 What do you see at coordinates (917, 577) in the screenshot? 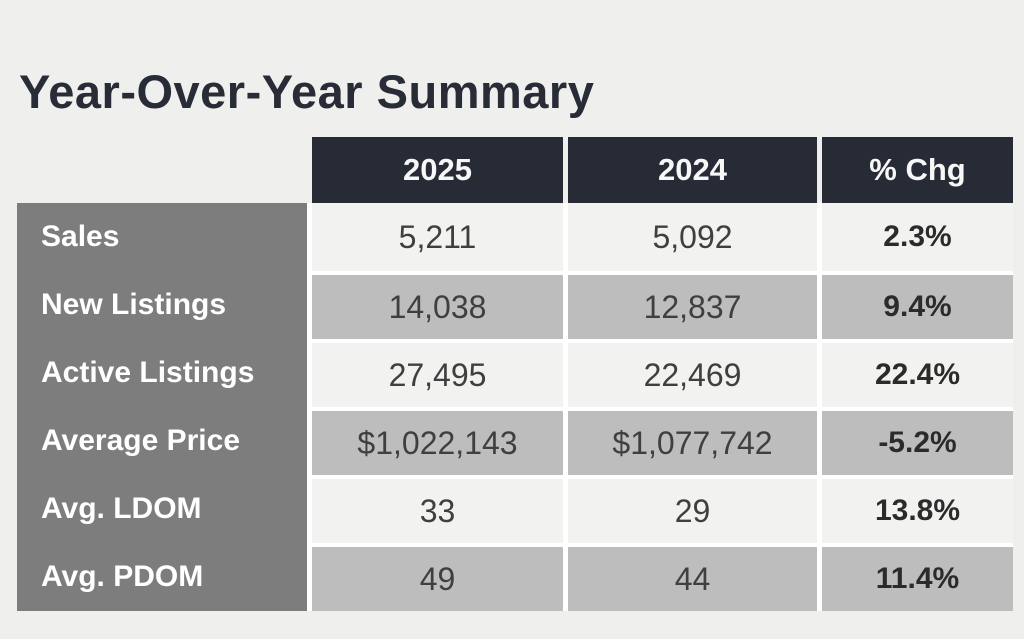
I see `cell-avg-pdom-chg: 11.4%` at bounding box center [917, 577].